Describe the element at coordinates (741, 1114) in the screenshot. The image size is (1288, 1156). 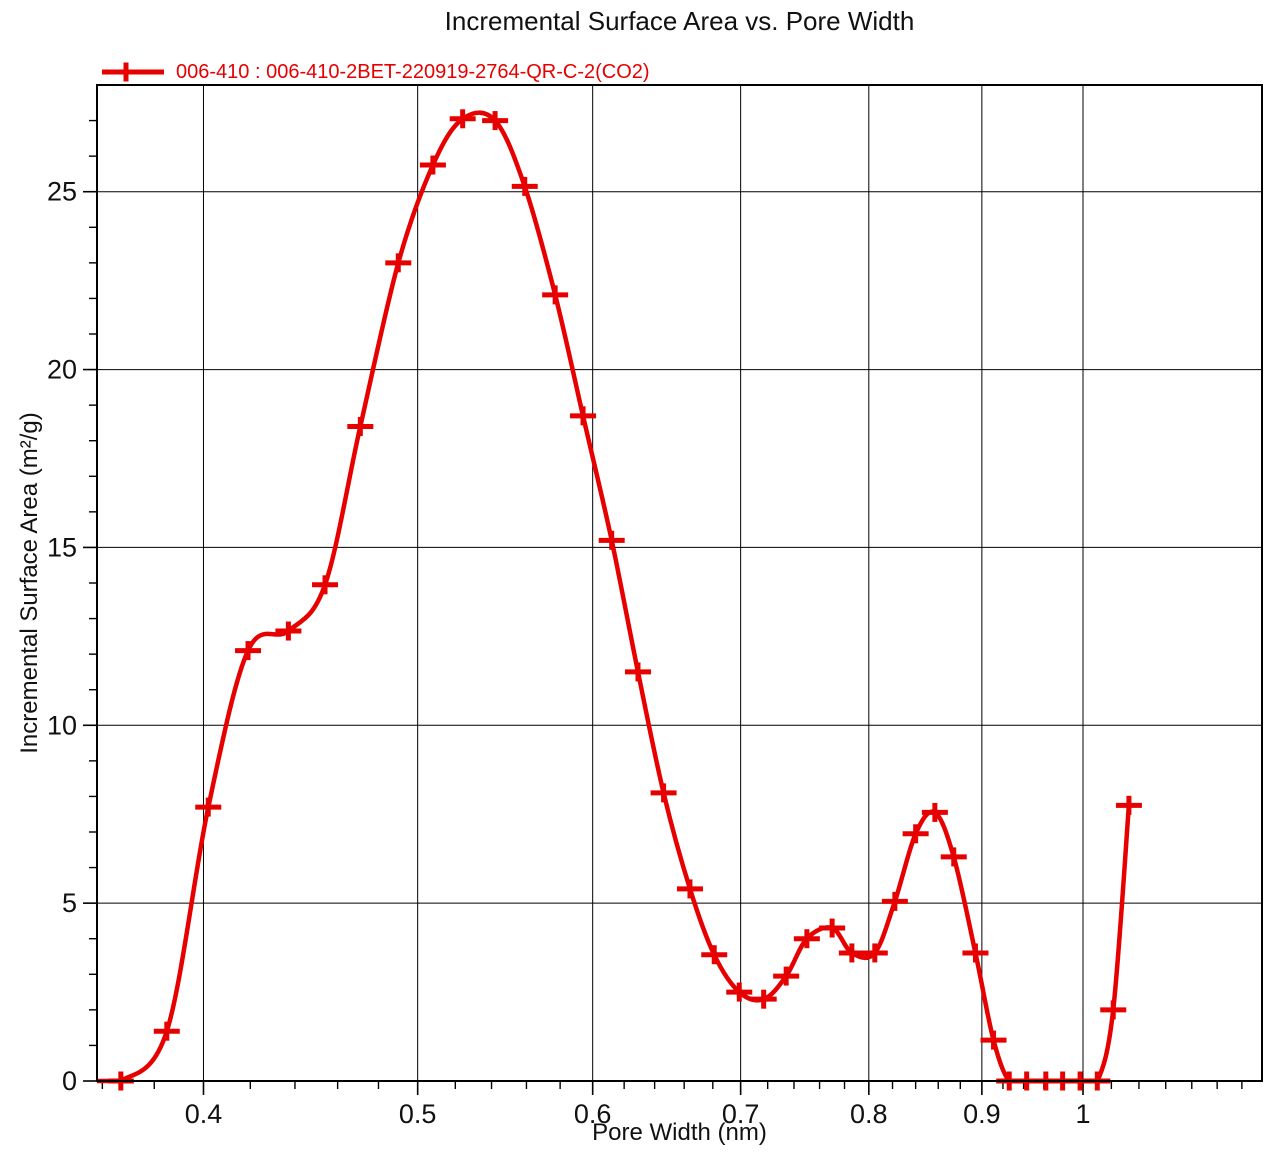
I see `x-tick-label: 0.7` at that location.